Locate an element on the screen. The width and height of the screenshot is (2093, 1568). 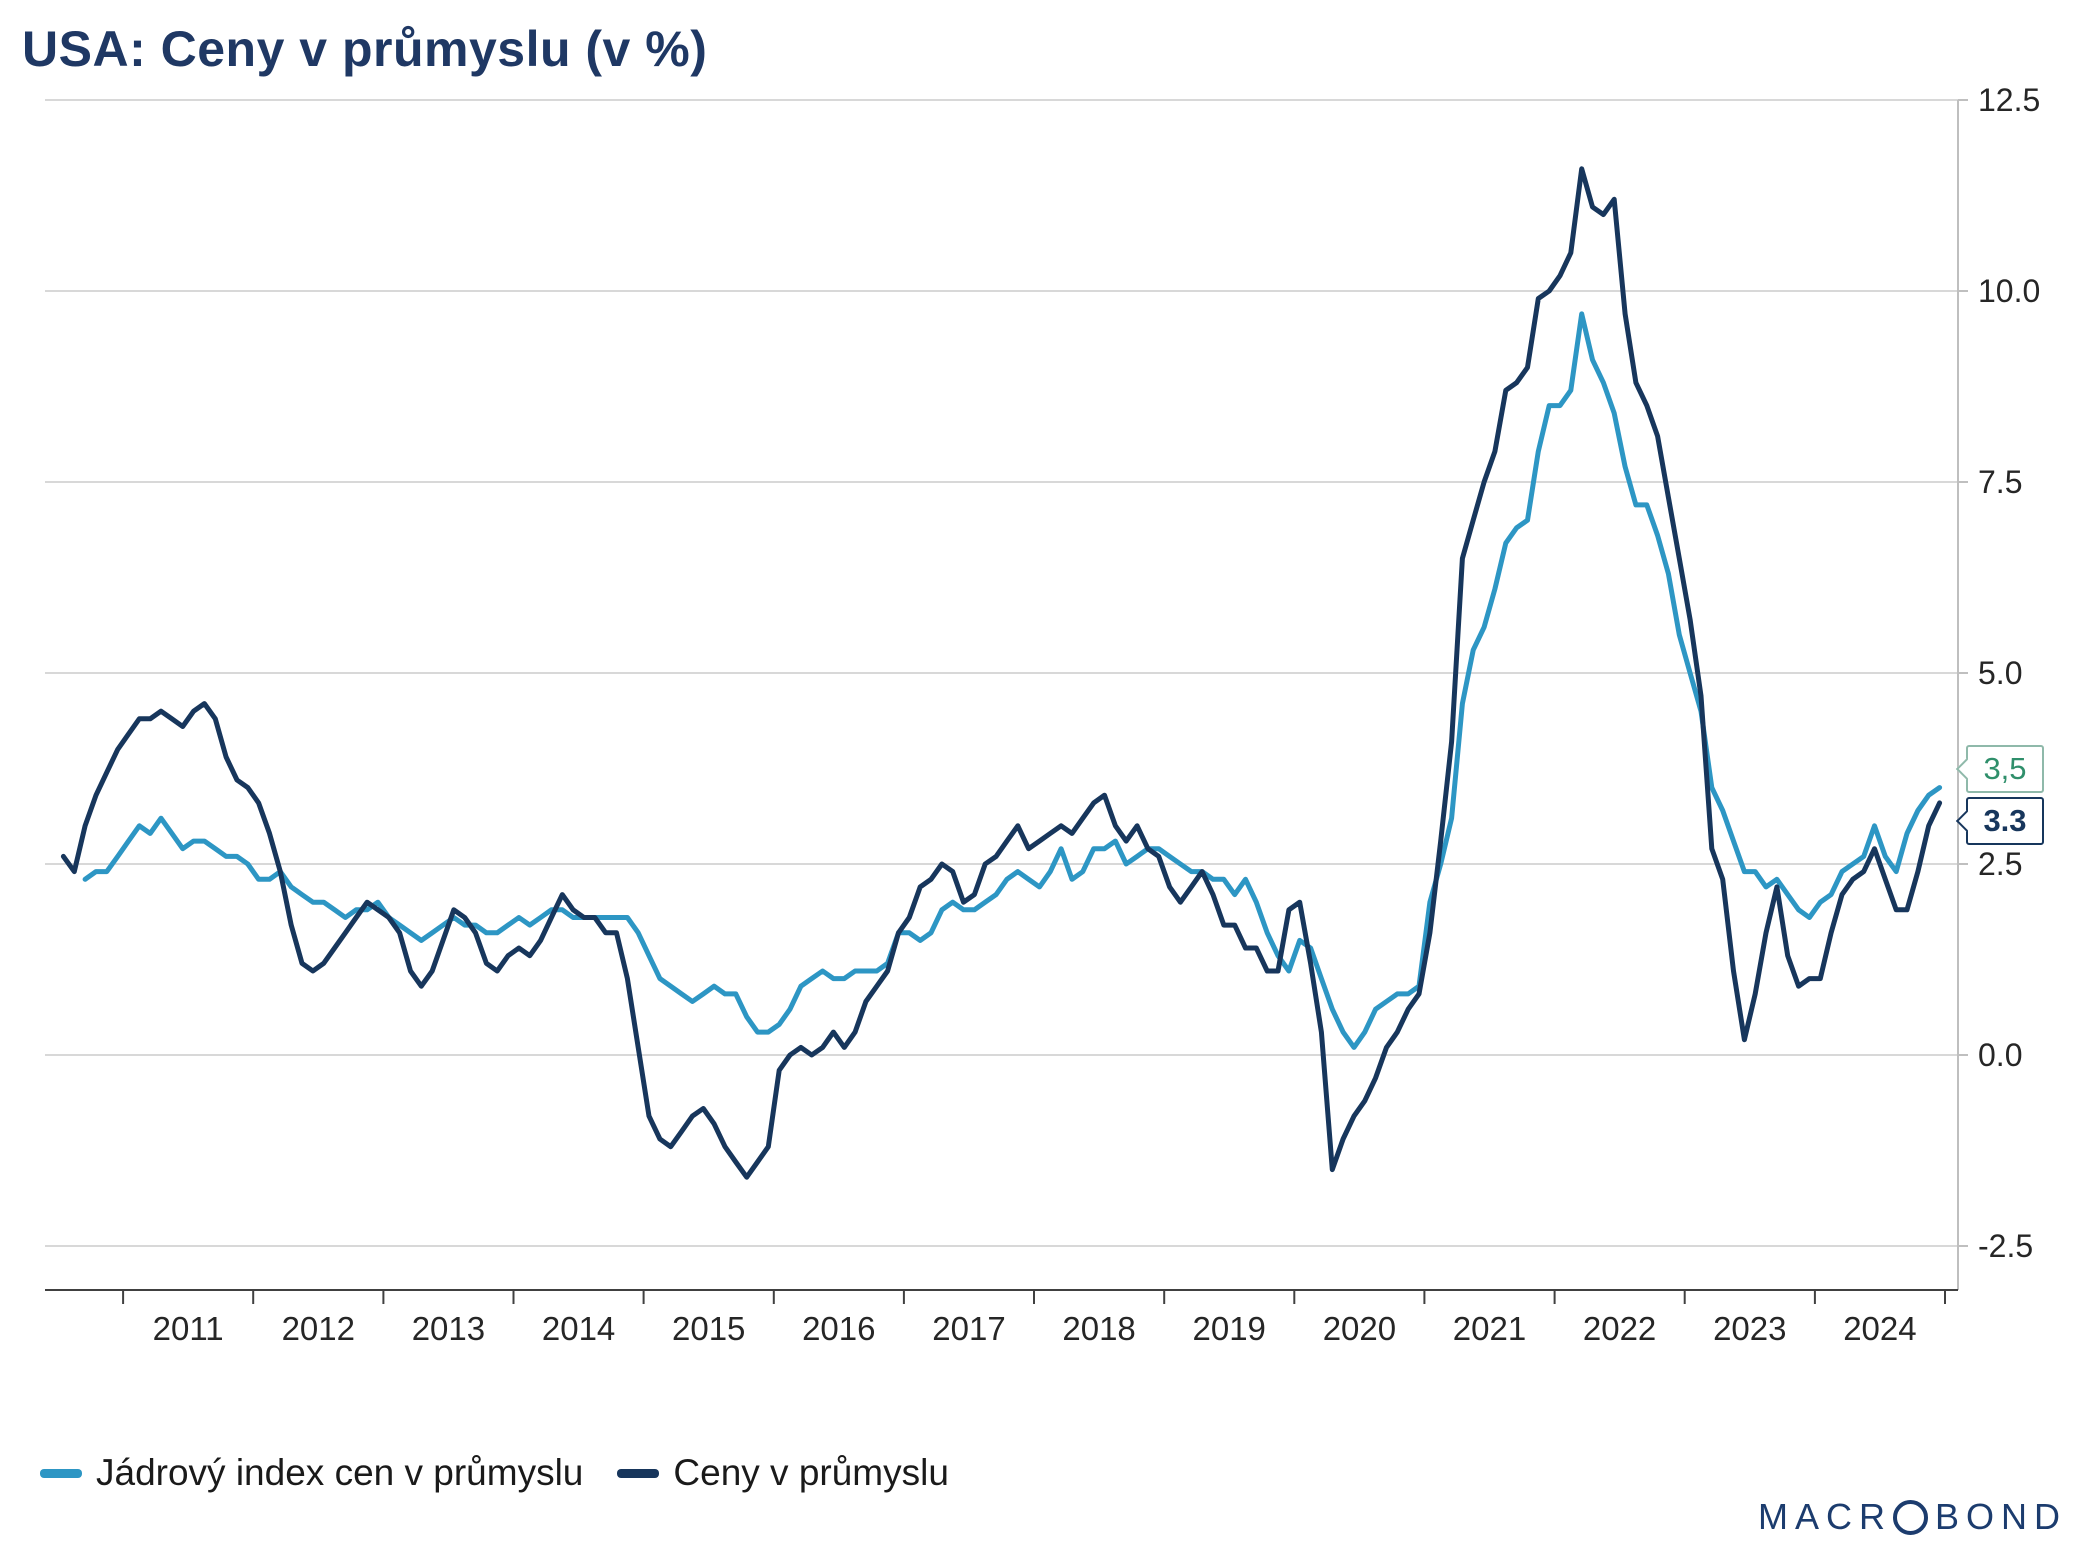
end-value-label-ppi: 3.3 is located at coordinates (2005, 821).